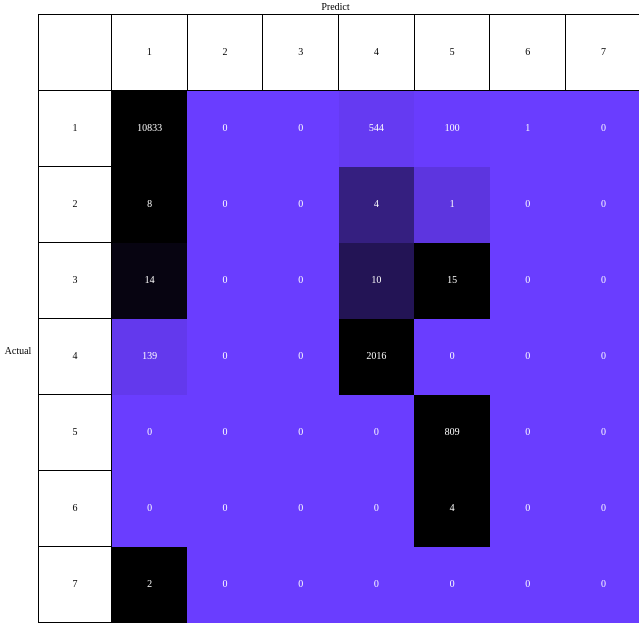 This screenshot has width=639, height=623. What do you see at coordinates (452, 433) in the screenshot?
I see `matrix-cell: 809` at bounding box center [452, 433].